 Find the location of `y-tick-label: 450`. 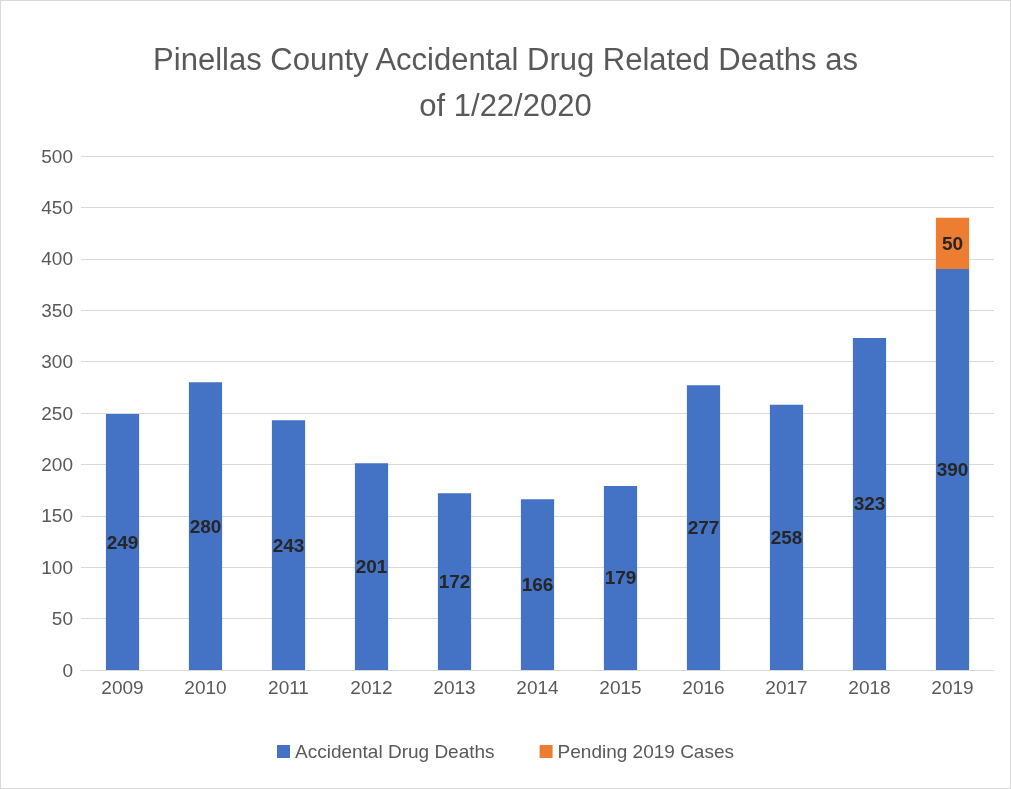

y-tick-label: 450 is located at coordinates (57, 207).